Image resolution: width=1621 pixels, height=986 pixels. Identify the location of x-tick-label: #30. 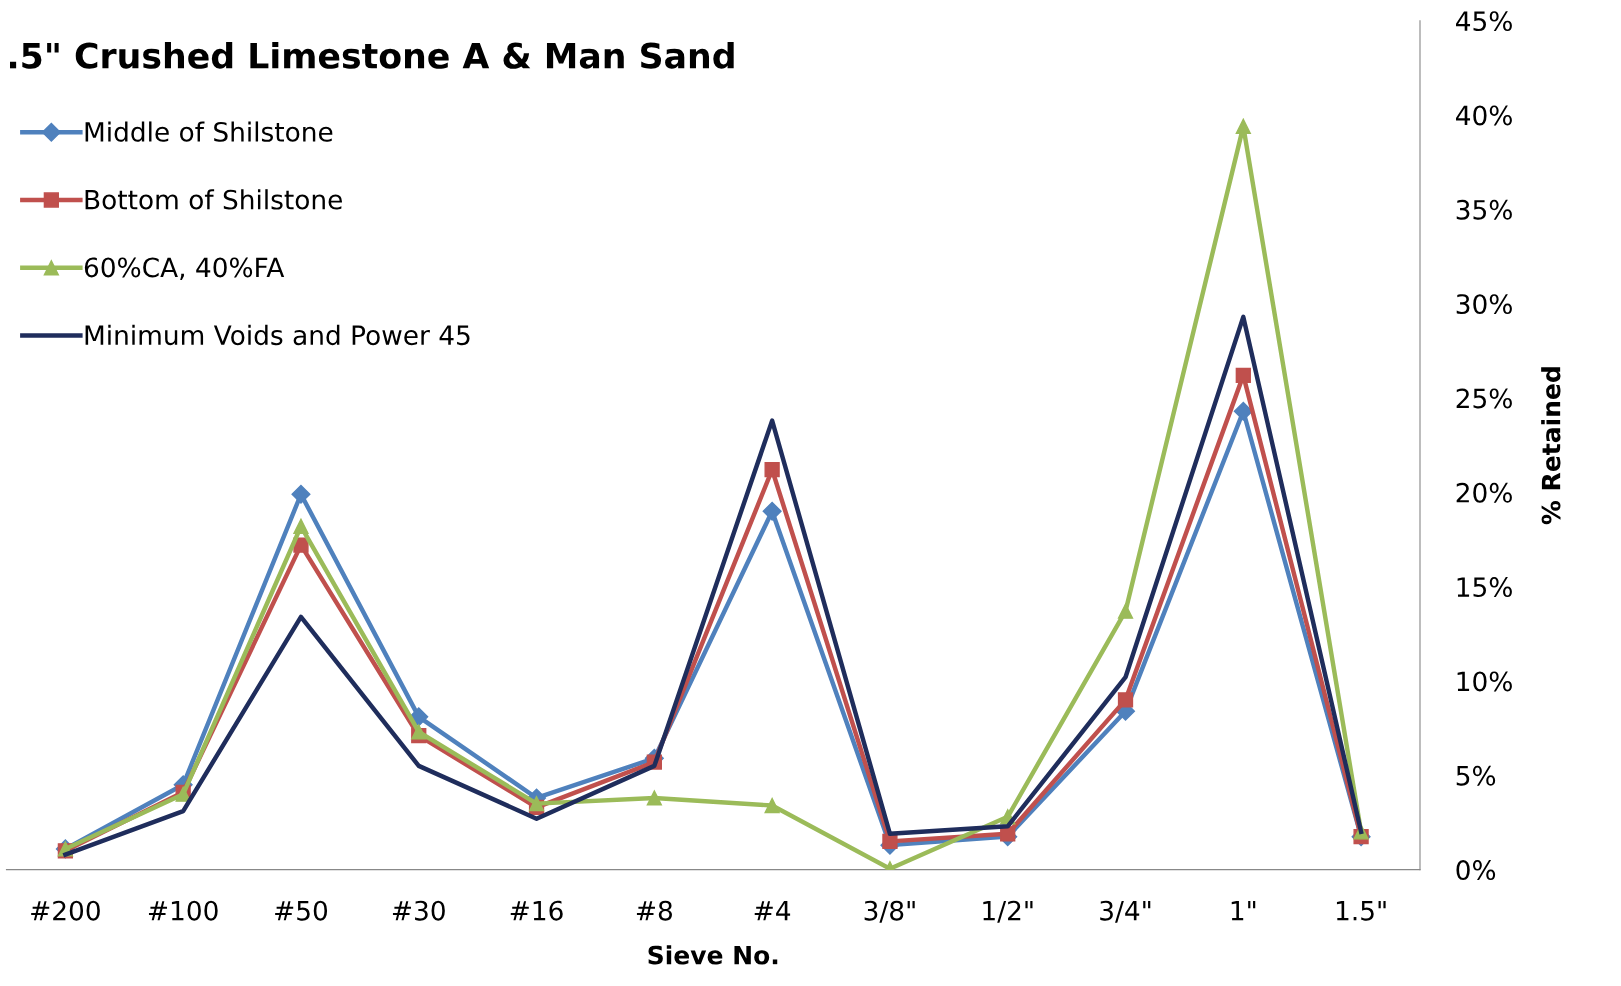
(418, 910).